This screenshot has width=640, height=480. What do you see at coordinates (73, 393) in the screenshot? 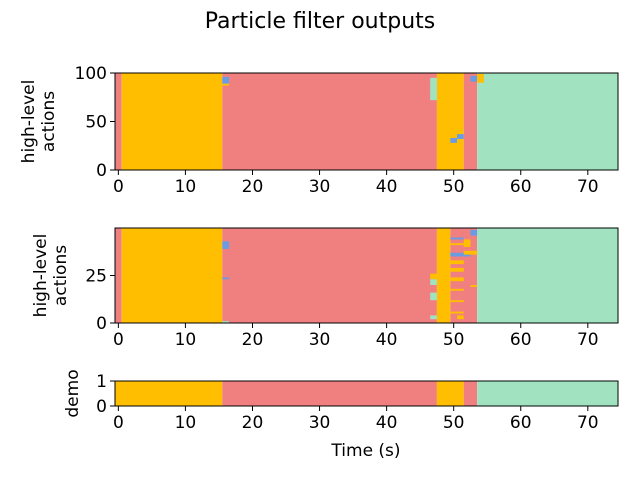
I see `y-axis-label: demo` at bounding box center [73, 393].